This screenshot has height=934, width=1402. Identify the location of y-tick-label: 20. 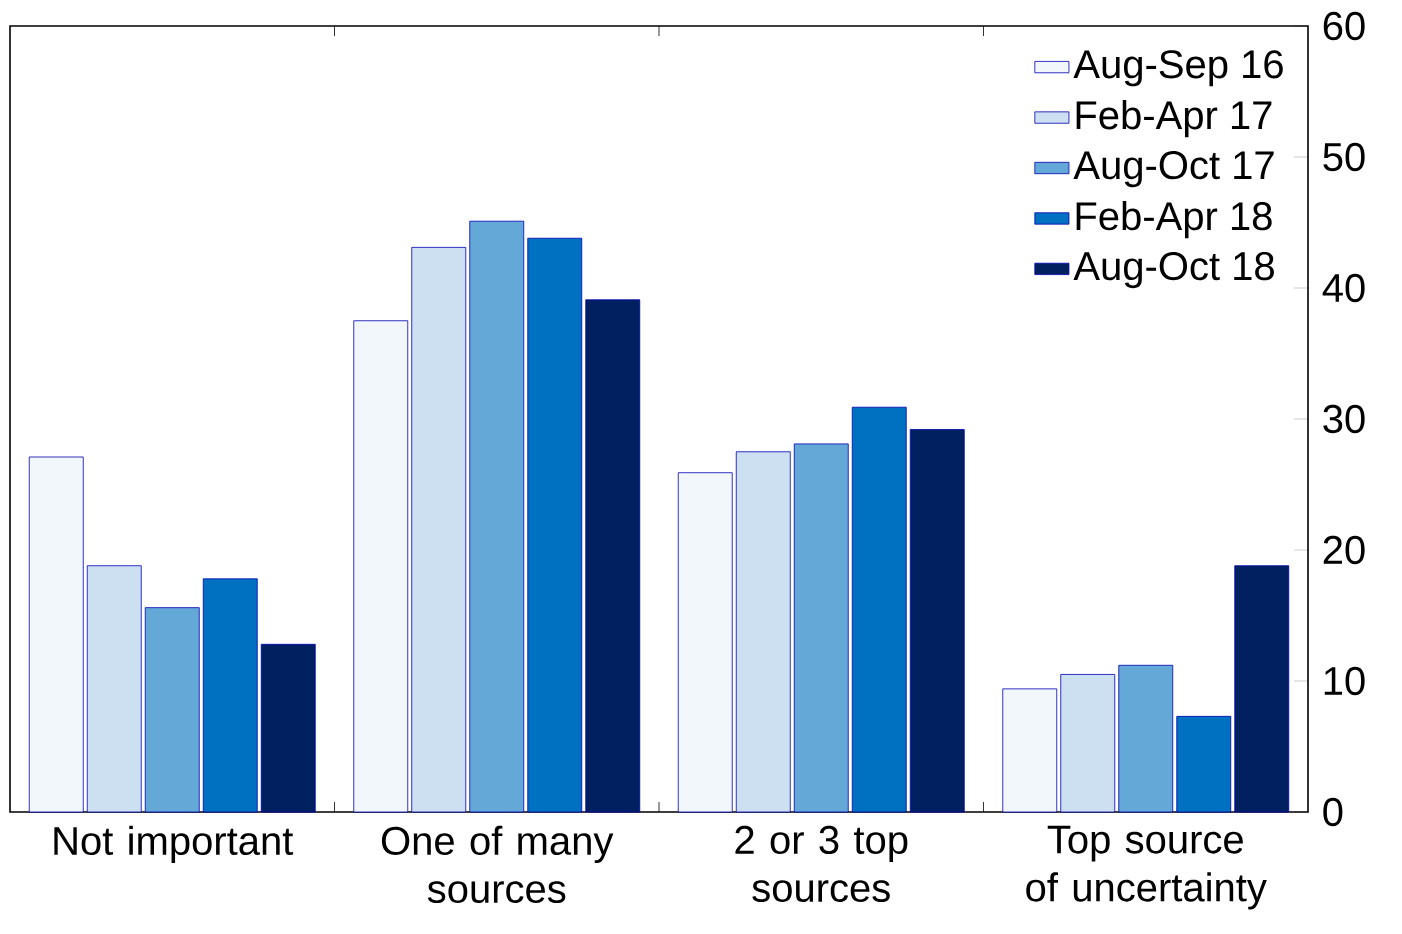
(1344, 550).